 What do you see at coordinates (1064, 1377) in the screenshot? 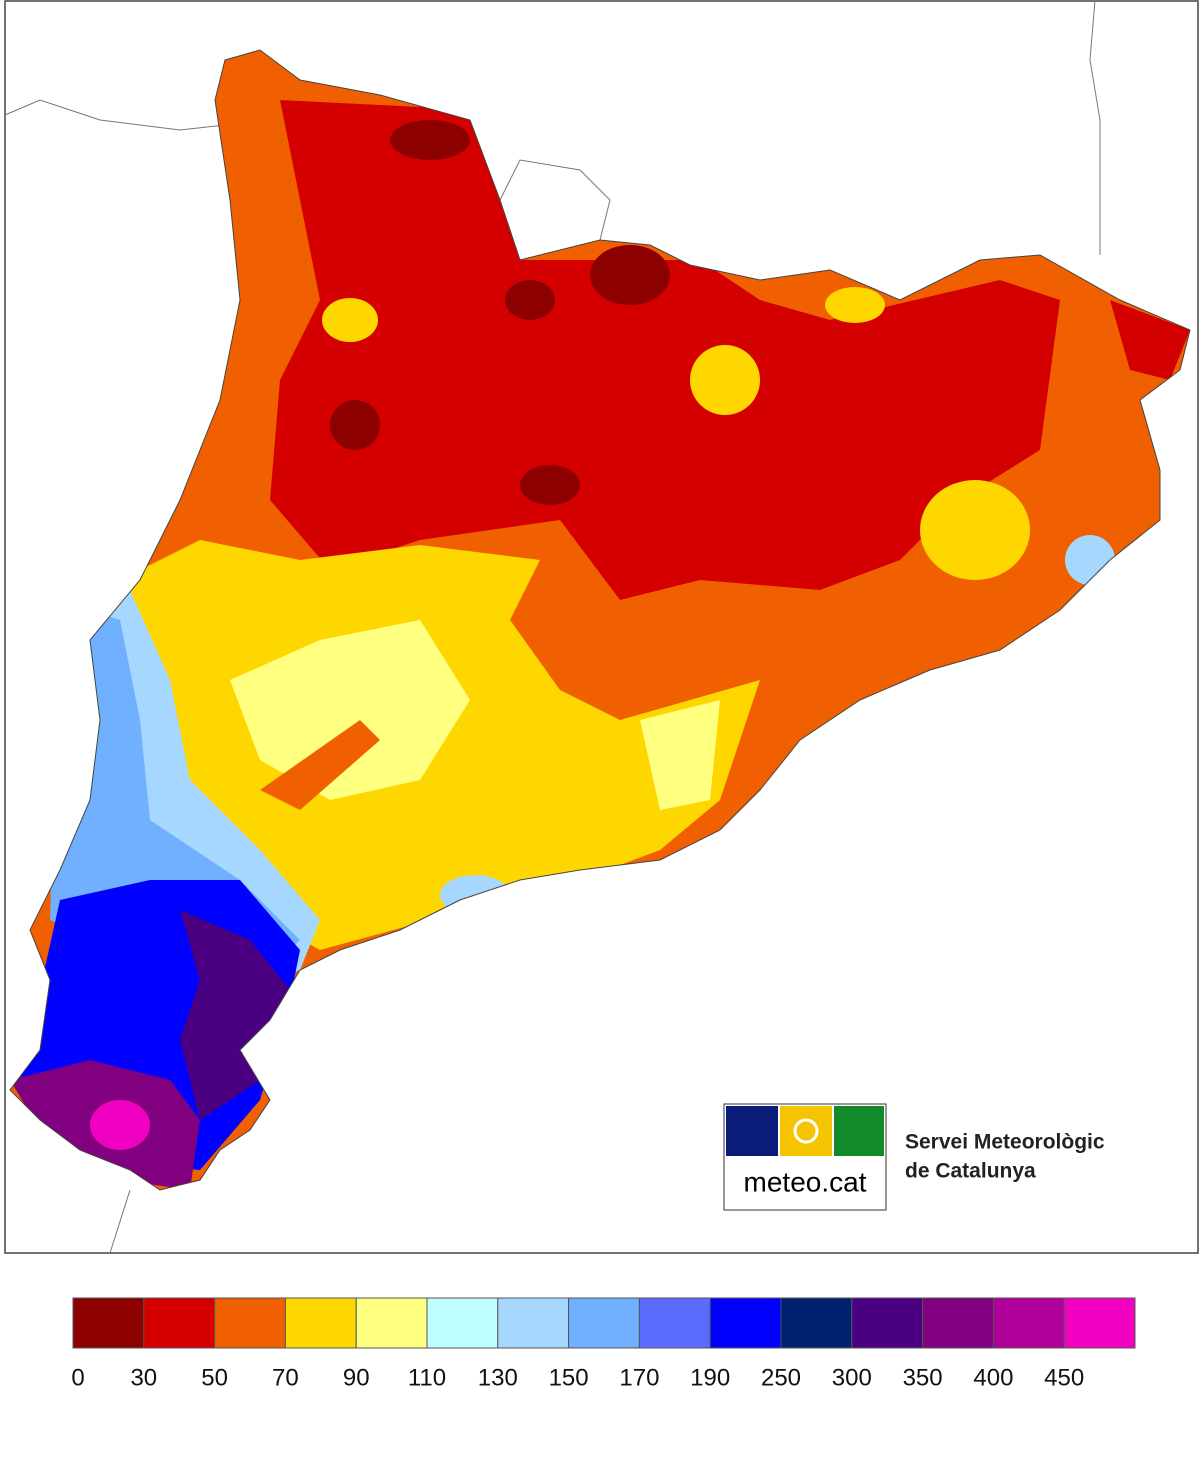
I see `legend-label: 450` at bounding box center [1064, 1377].